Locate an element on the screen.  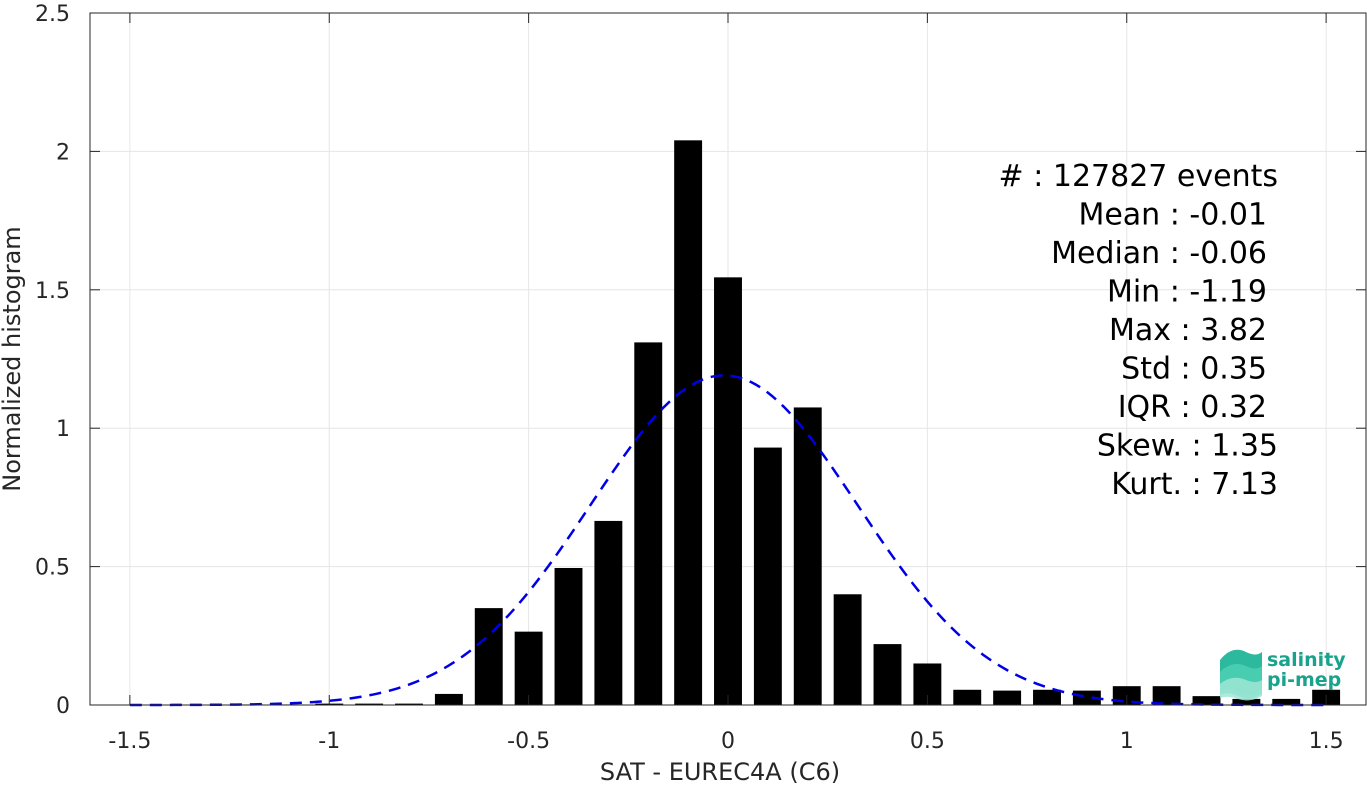
x-tick-label: 1 is located at coordinates (1127, 741).